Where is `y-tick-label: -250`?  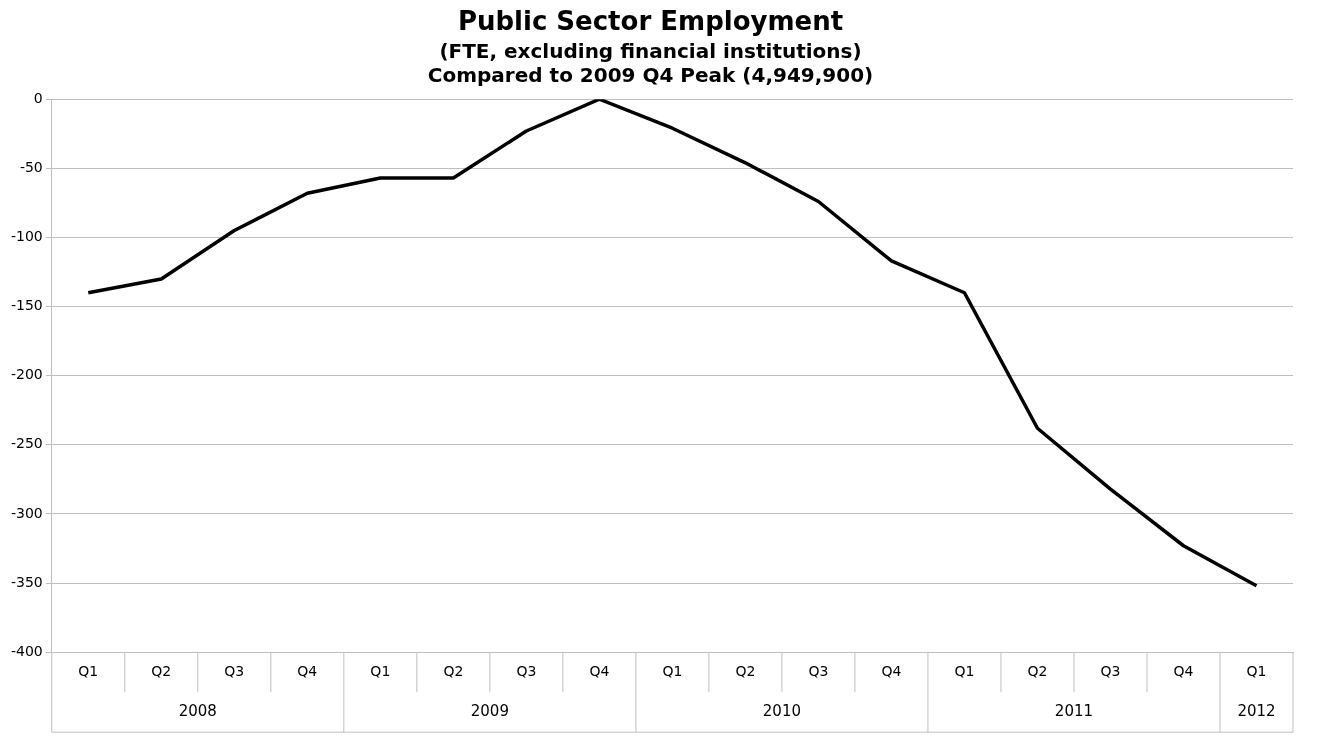 y-tick-label: -250 is located at coordinates (26, 443).